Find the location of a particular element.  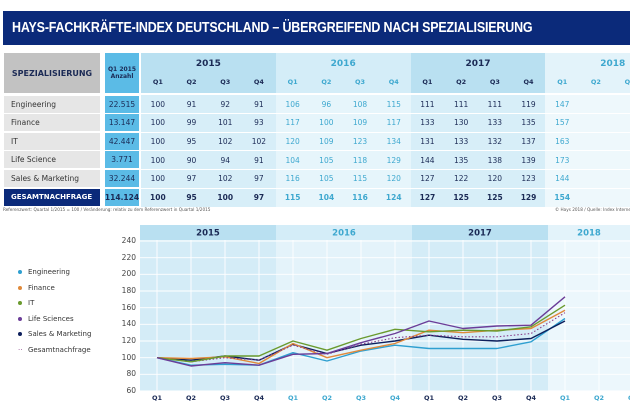

series-line-engineering is located at coordinates (361, 341).